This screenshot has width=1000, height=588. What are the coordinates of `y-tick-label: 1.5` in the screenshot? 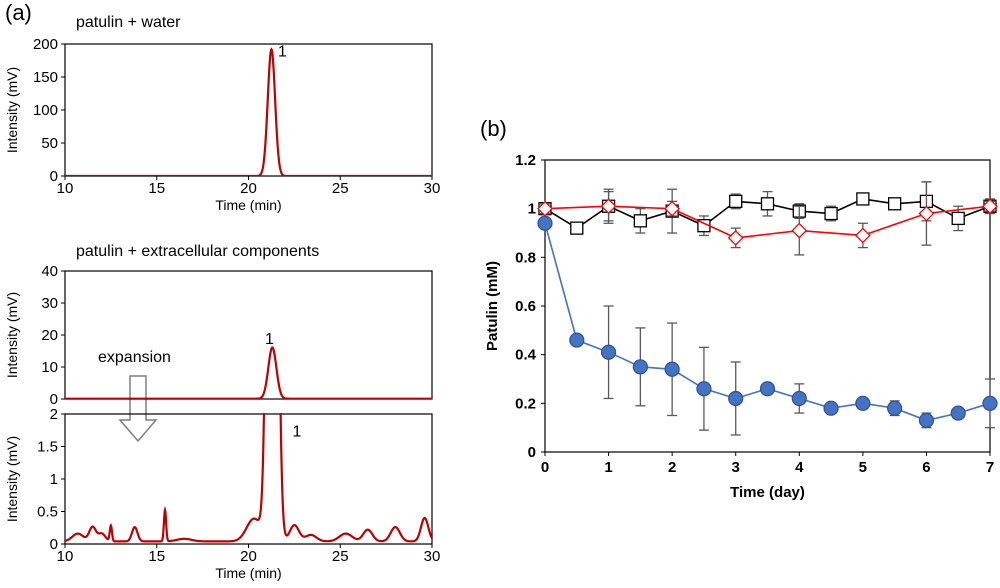 It's located at (47, 447).